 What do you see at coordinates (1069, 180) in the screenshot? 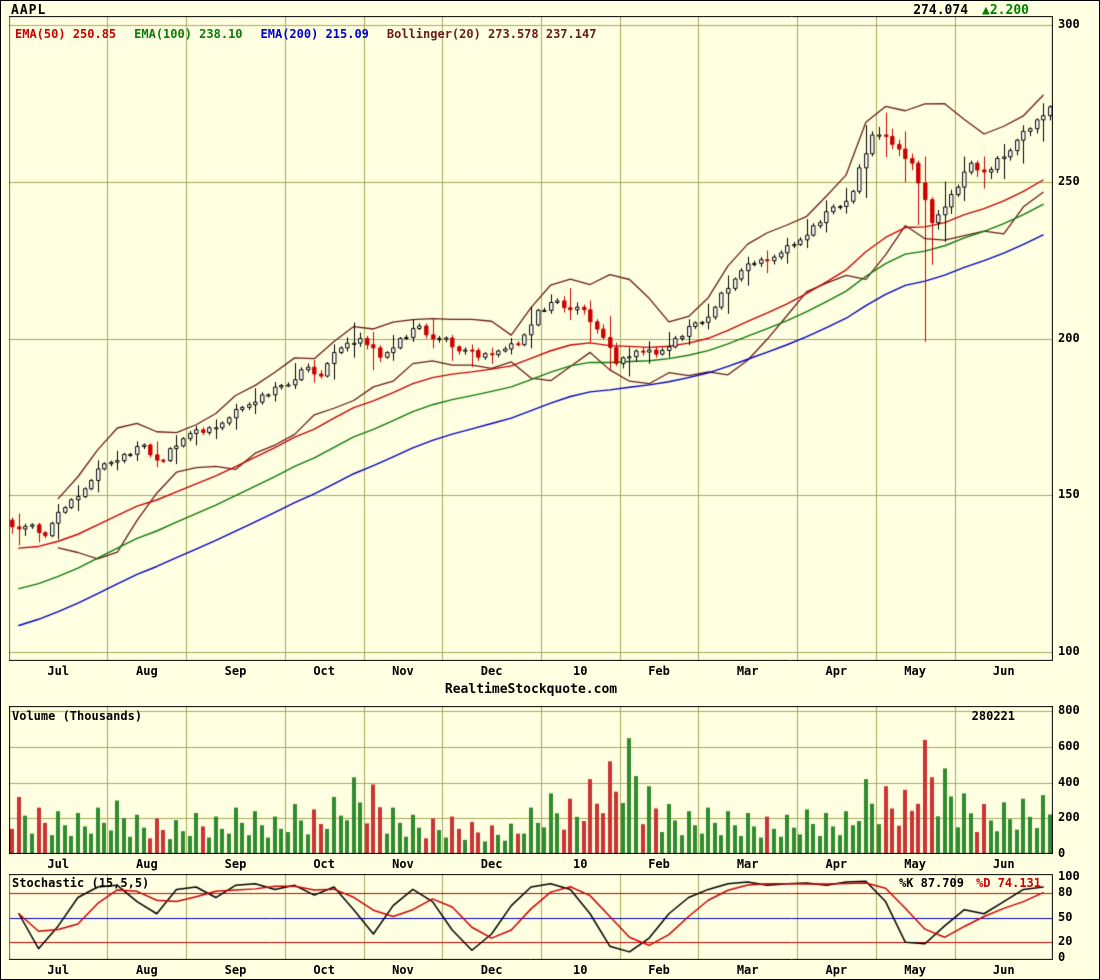
I see `price-tick-label: 250` at bounding box center [1069, 180].